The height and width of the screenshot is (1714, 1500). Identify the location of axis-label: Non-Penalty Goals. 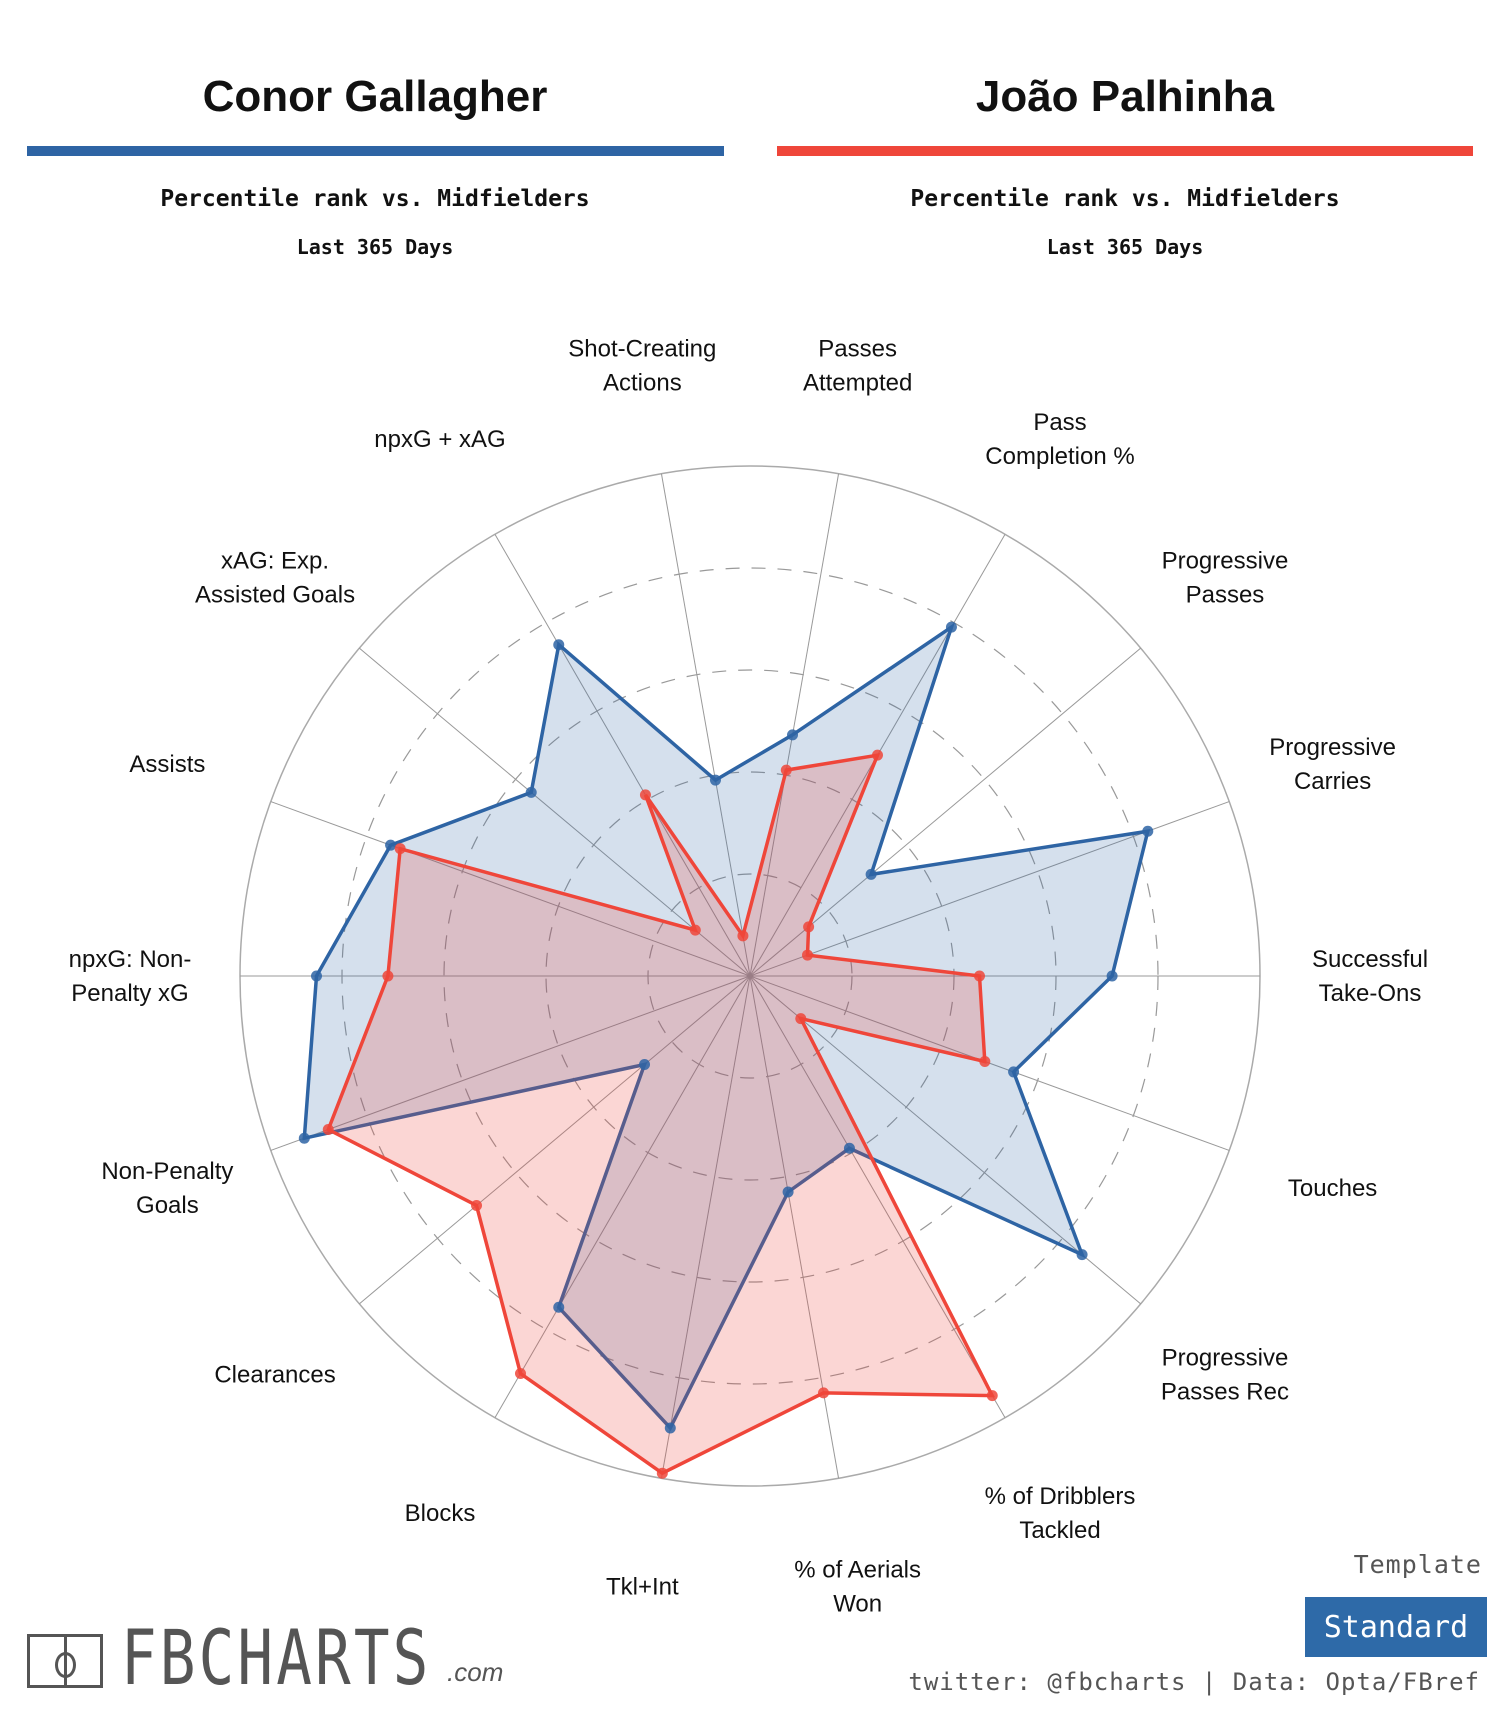
(167, 1188).